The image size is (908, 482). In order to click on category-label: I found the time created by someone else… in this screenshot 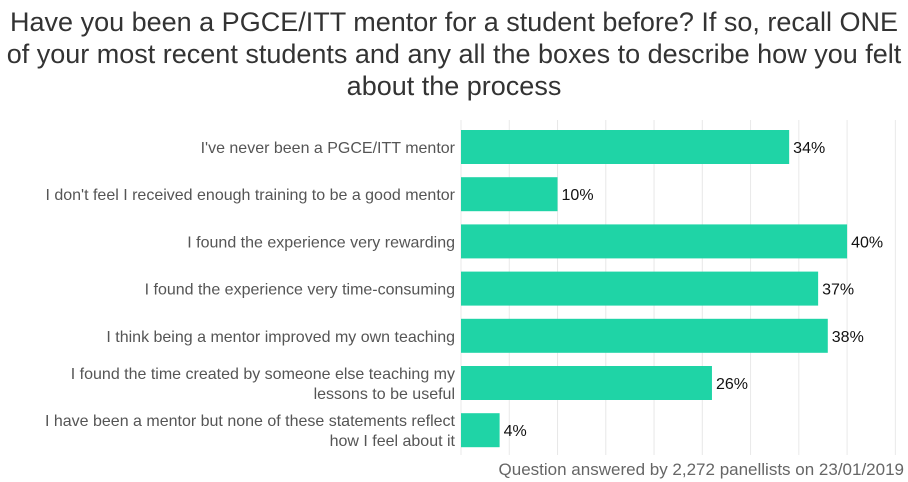, I will do `click(263, 384)`.